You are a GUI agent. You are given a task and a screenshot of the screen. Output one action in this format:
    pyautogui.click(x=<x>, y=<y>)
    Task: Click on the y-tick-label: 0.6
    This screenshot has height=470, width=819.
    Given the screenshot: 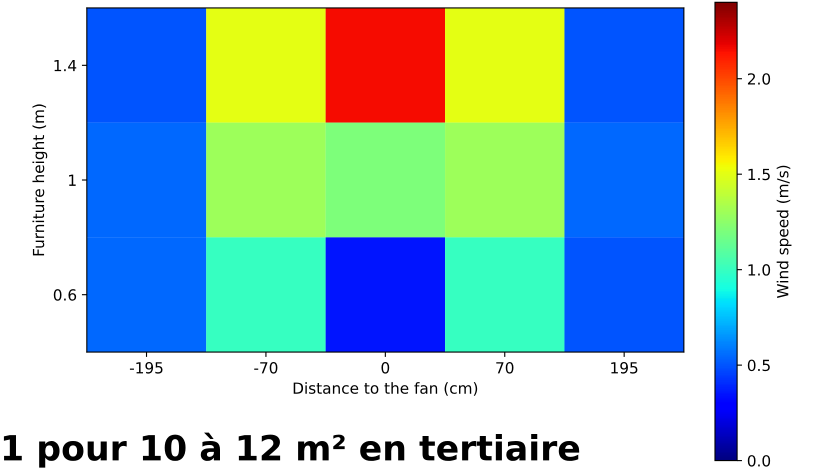 What is the action you would take?
    pyautogui.click(x=65, y=295)
    